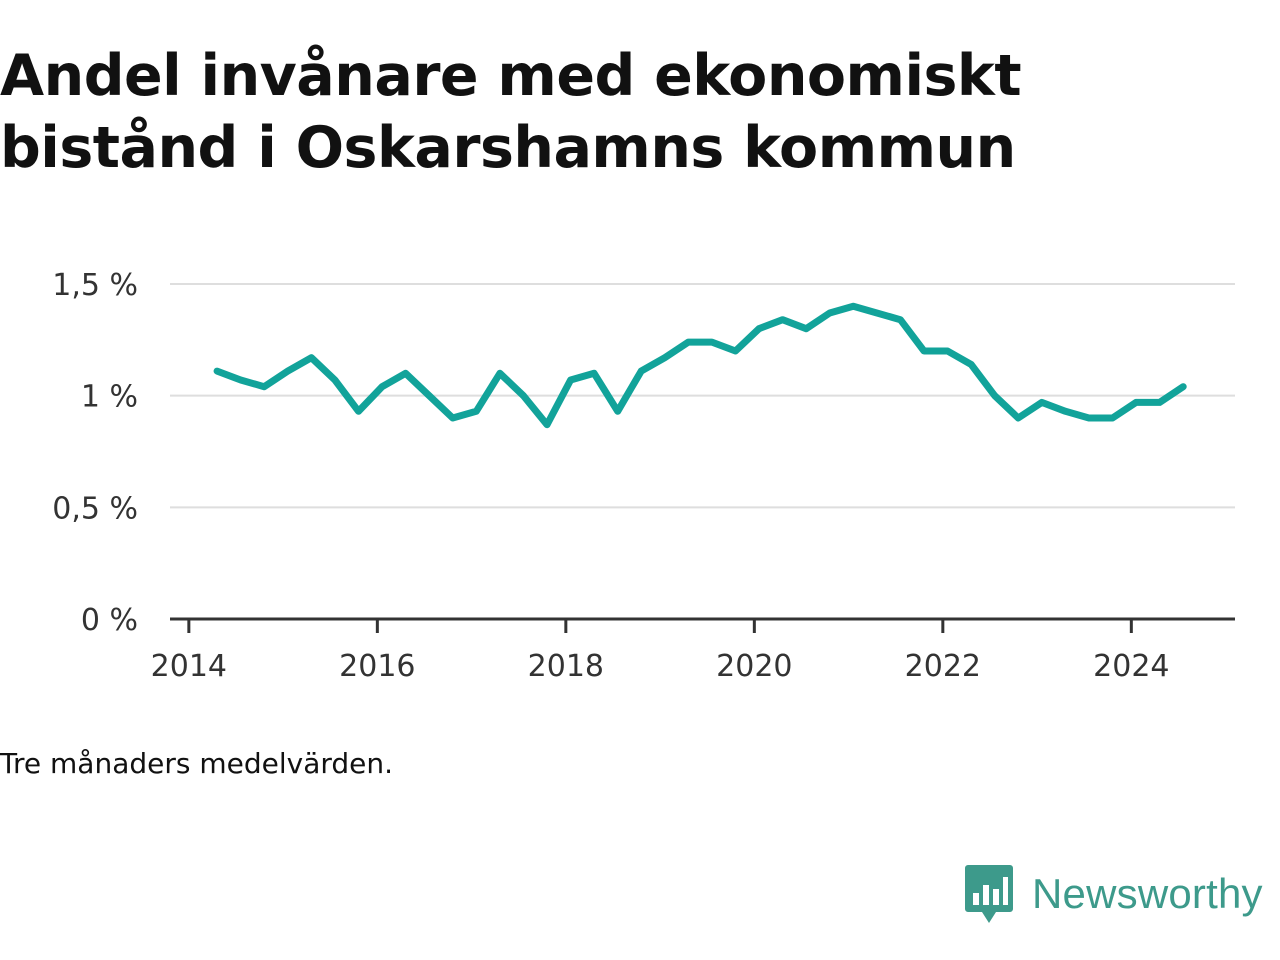 Image resolution: width=1280 pixels, height=960 pixels. I want to click on x-tick-label: 2022, so click(943, 666).